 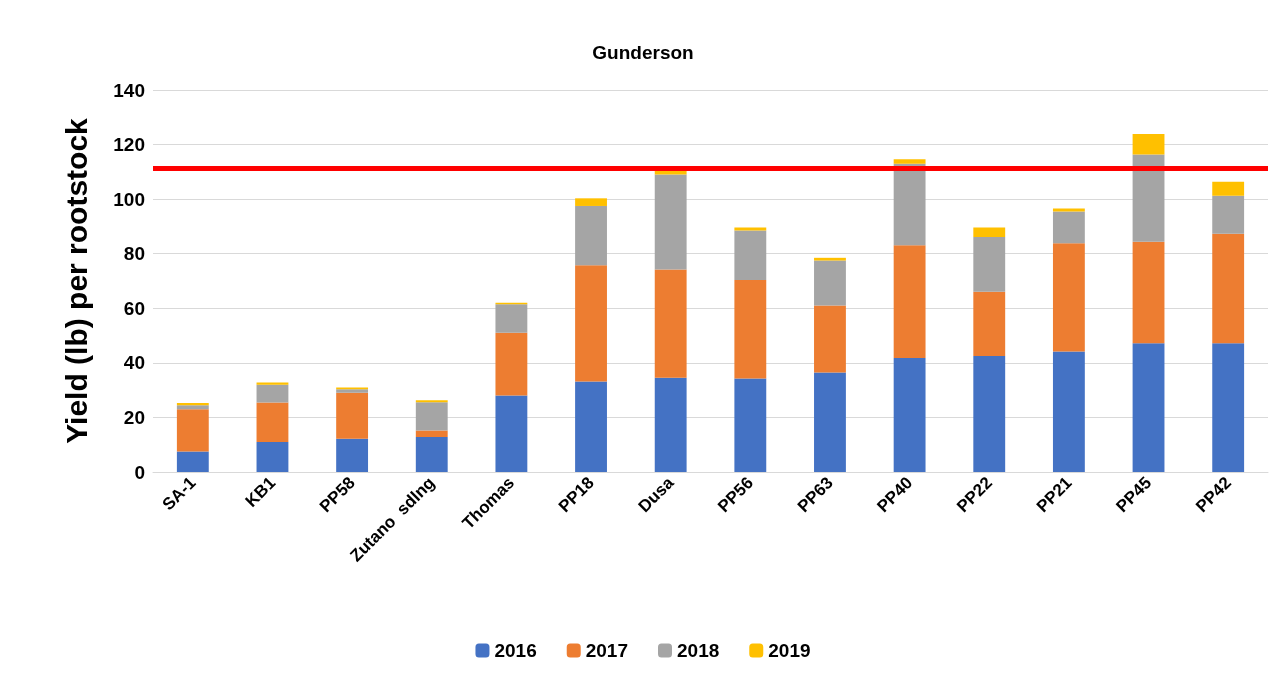 I want to click on y-tick-label: 60, so click(x=134, y=308).